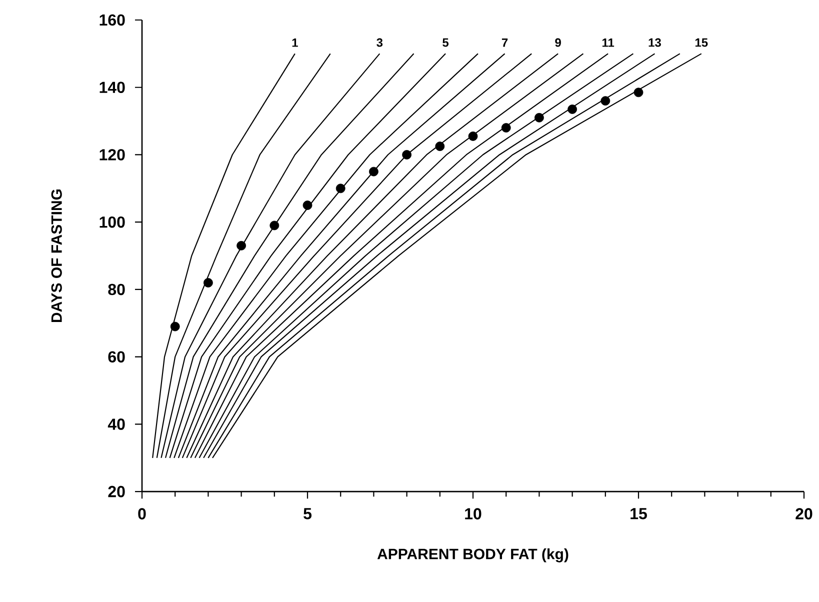  I want to click on y-tick-label: 120, so click(112, 154).